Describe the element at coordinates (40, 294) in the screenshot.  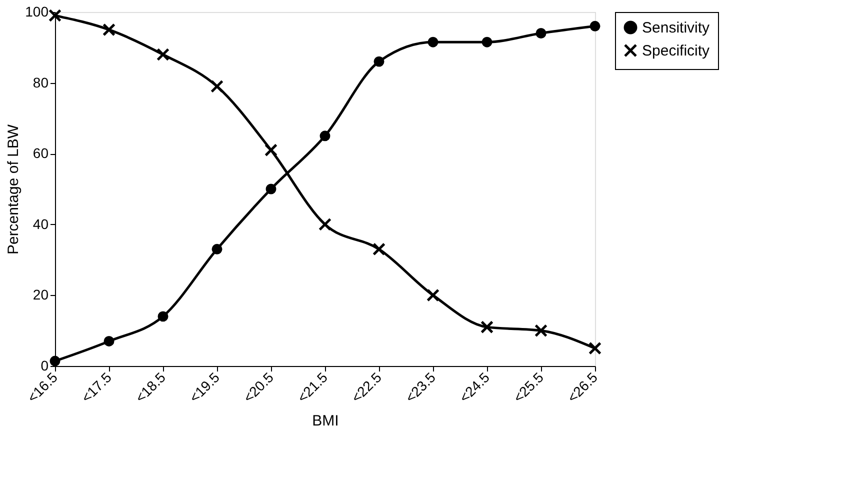
I see `y-tick-label: 20` at that location.